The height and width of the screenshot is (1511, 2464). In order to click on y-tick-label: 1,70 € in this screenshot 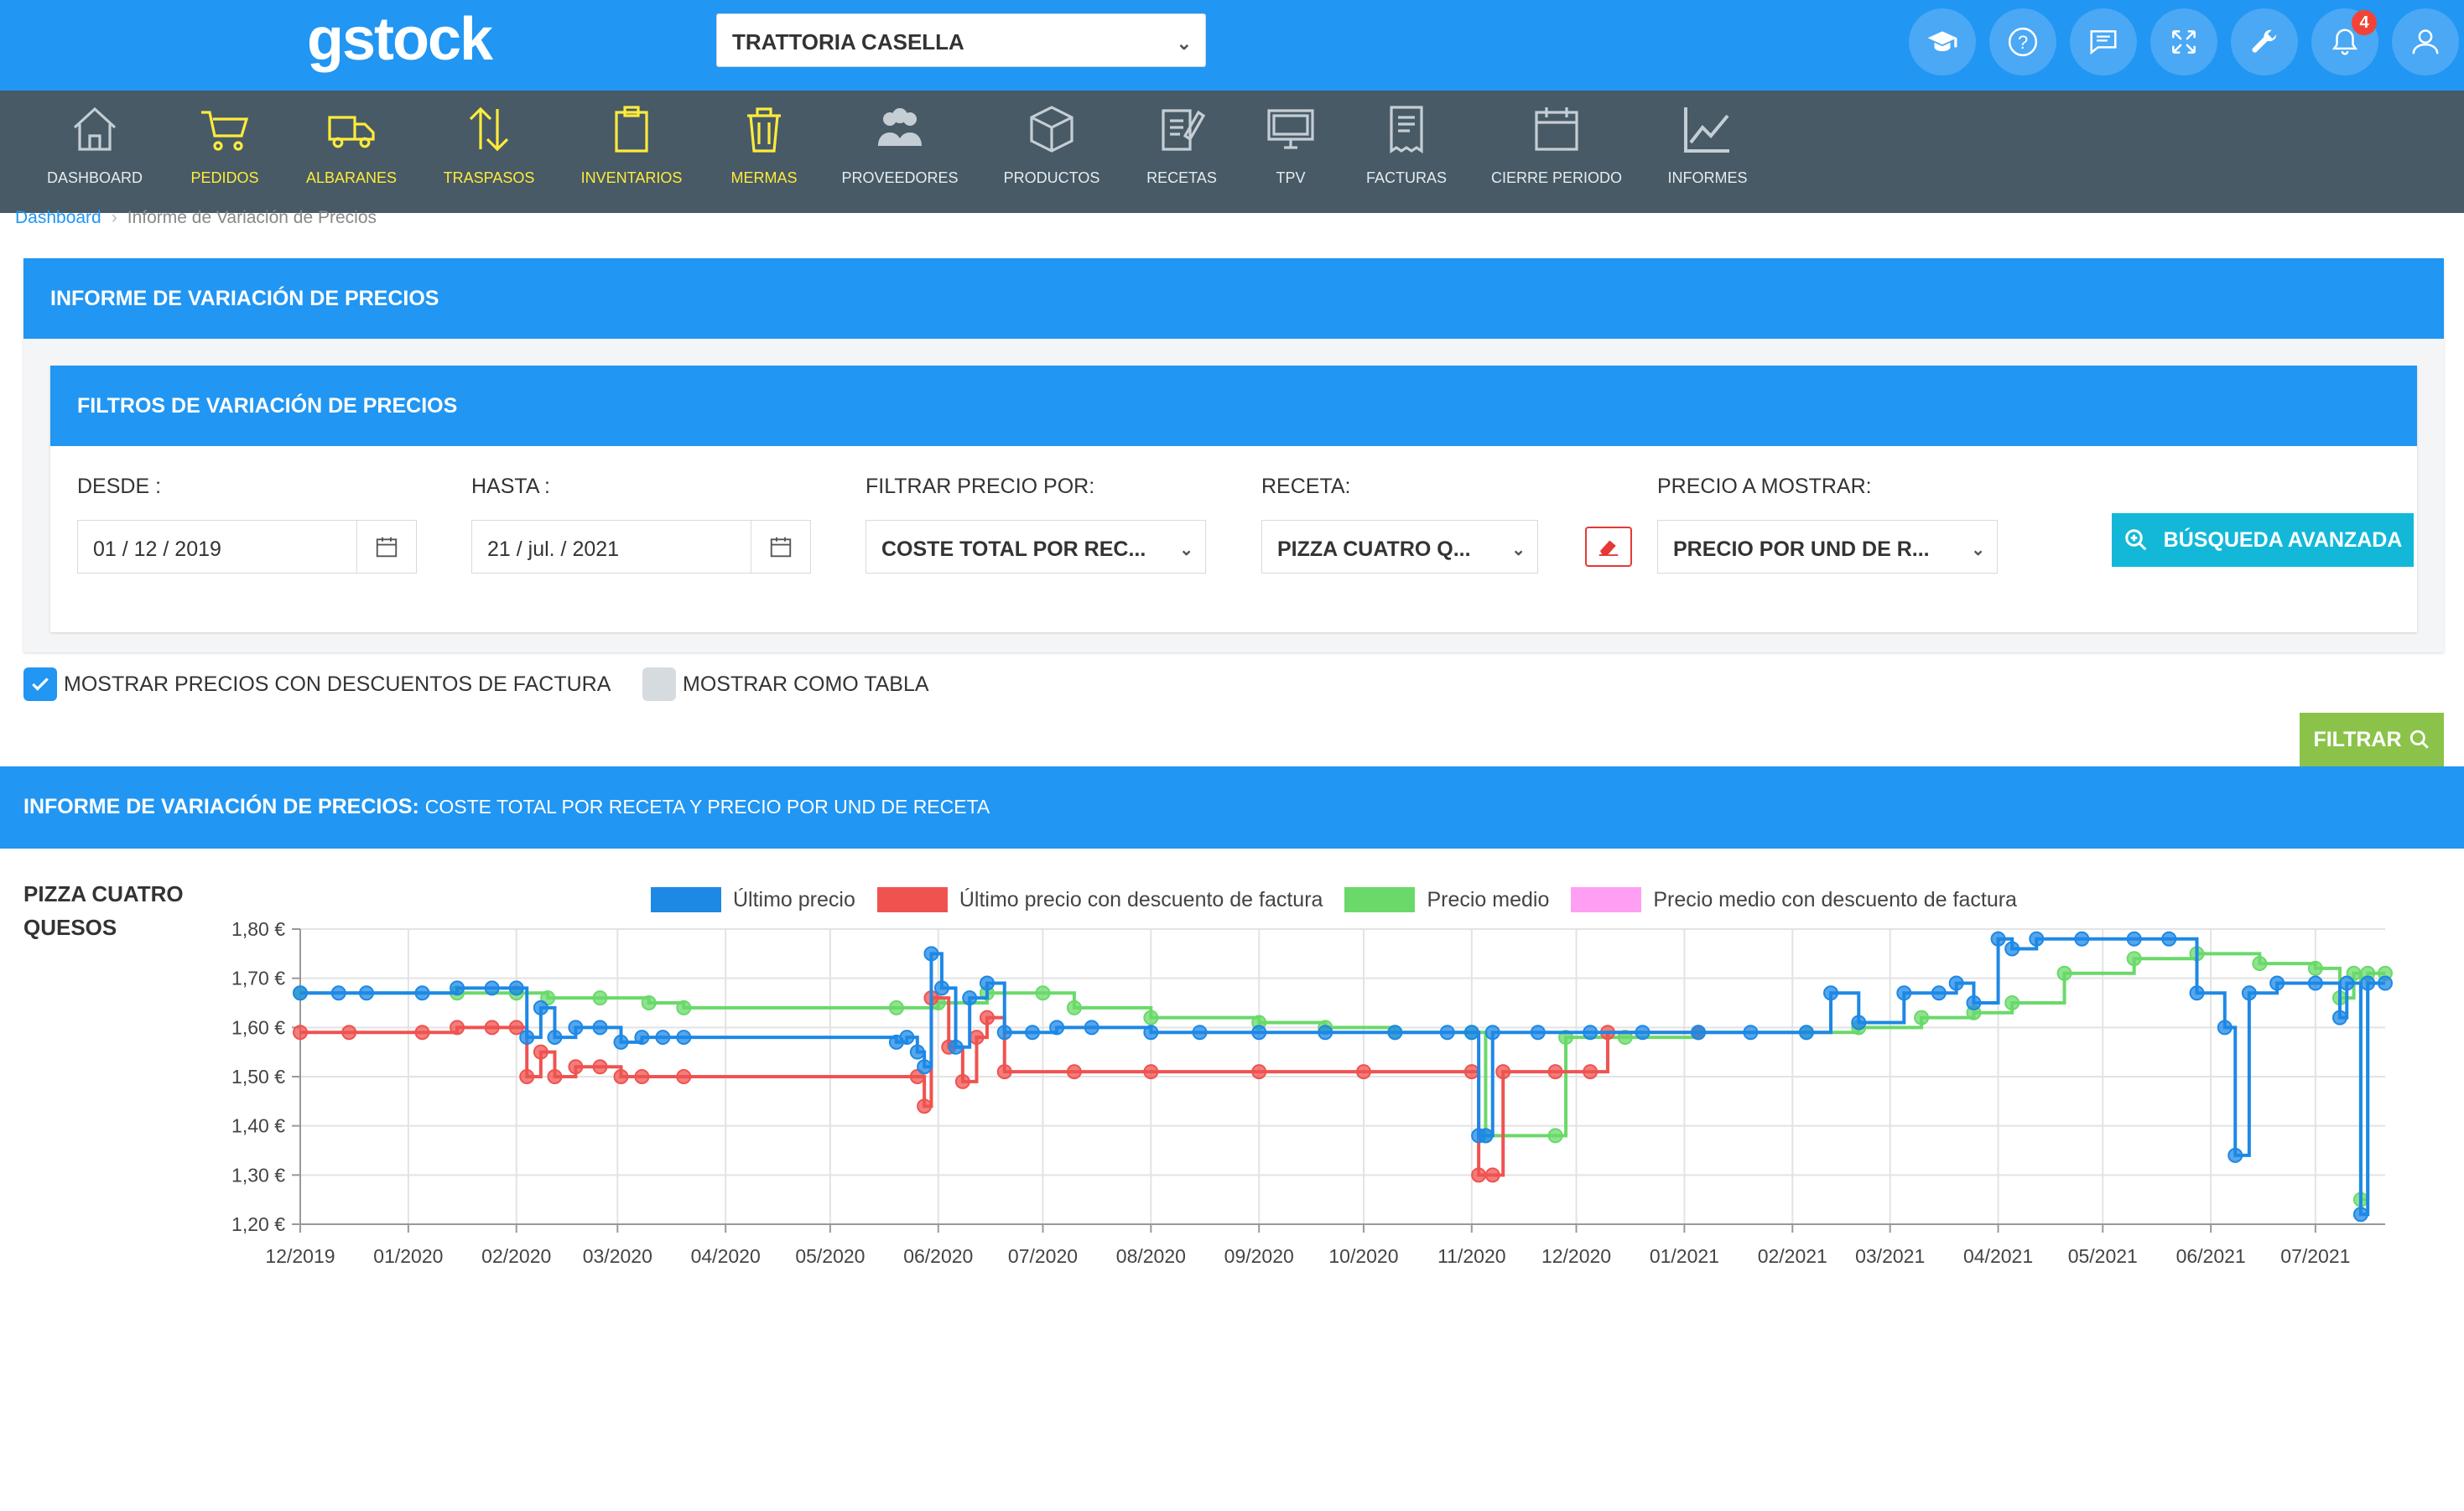, I will do `click(258, 979)`.